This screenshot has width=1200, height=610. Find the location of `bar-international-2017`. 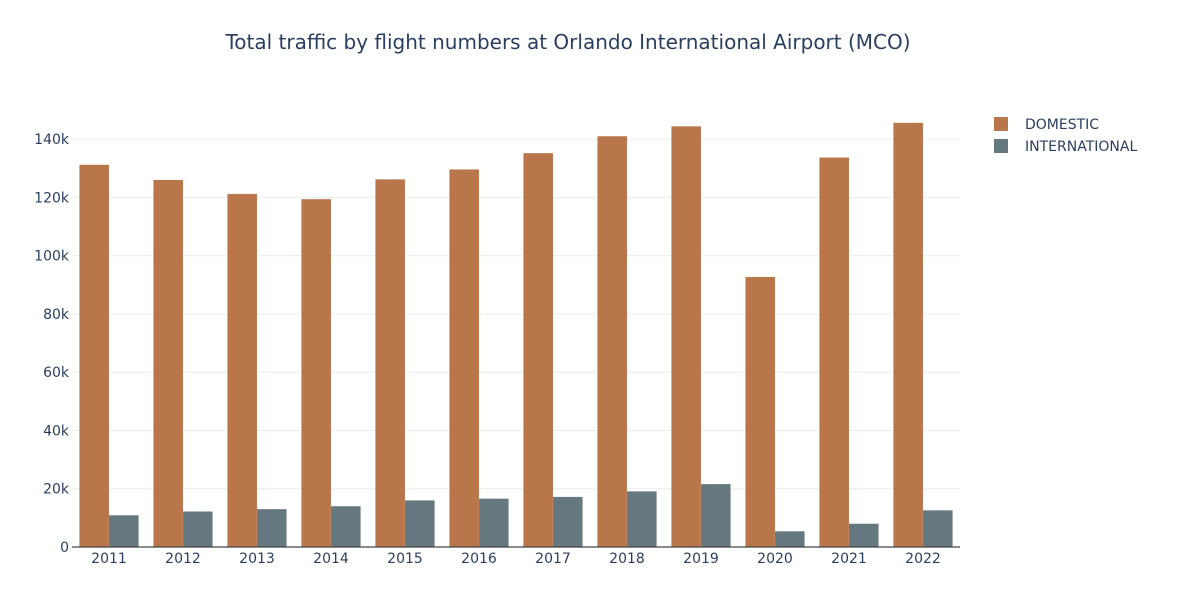

bar-international-2017 is located at coordinates (567, 522).